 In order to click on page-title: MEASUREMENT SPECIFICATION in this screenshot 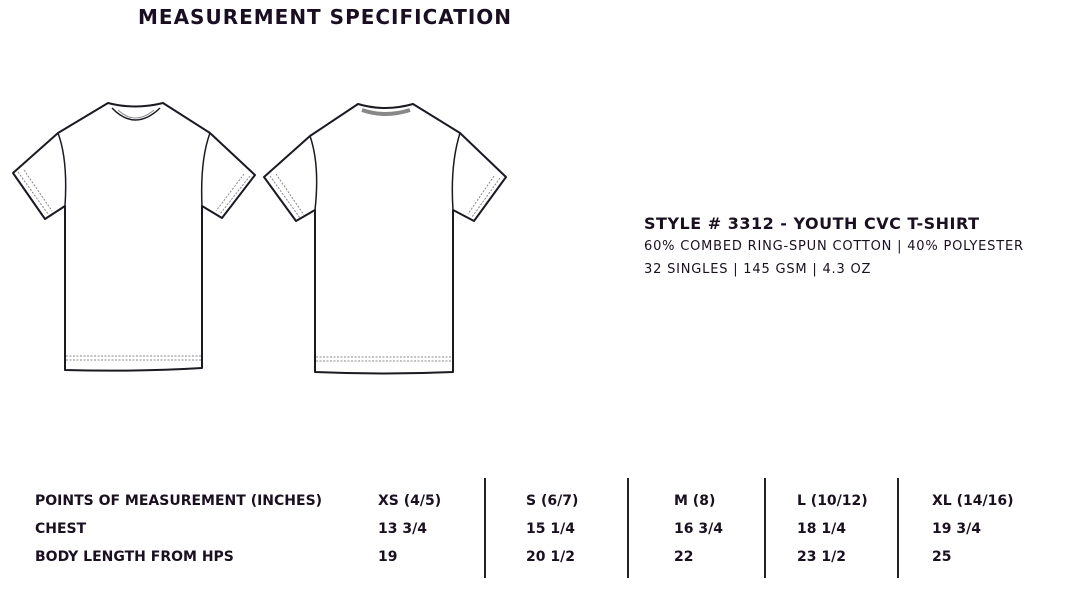, I will do `click(325, 17)`.